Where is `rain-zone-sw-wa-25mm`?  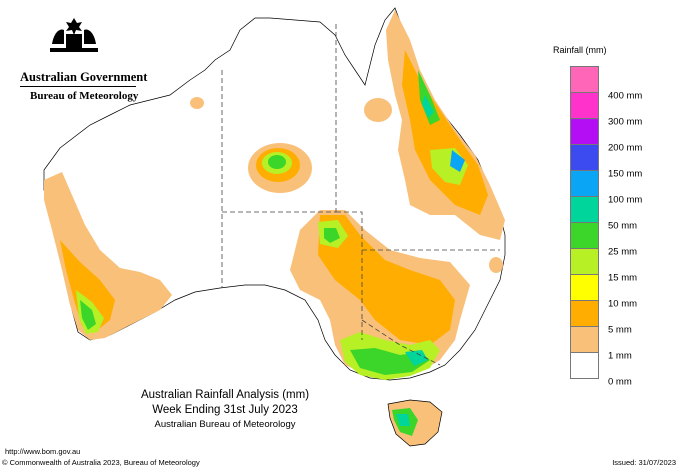
rain-zone-sw-wa-25mm is located at coordinates (88, 315).